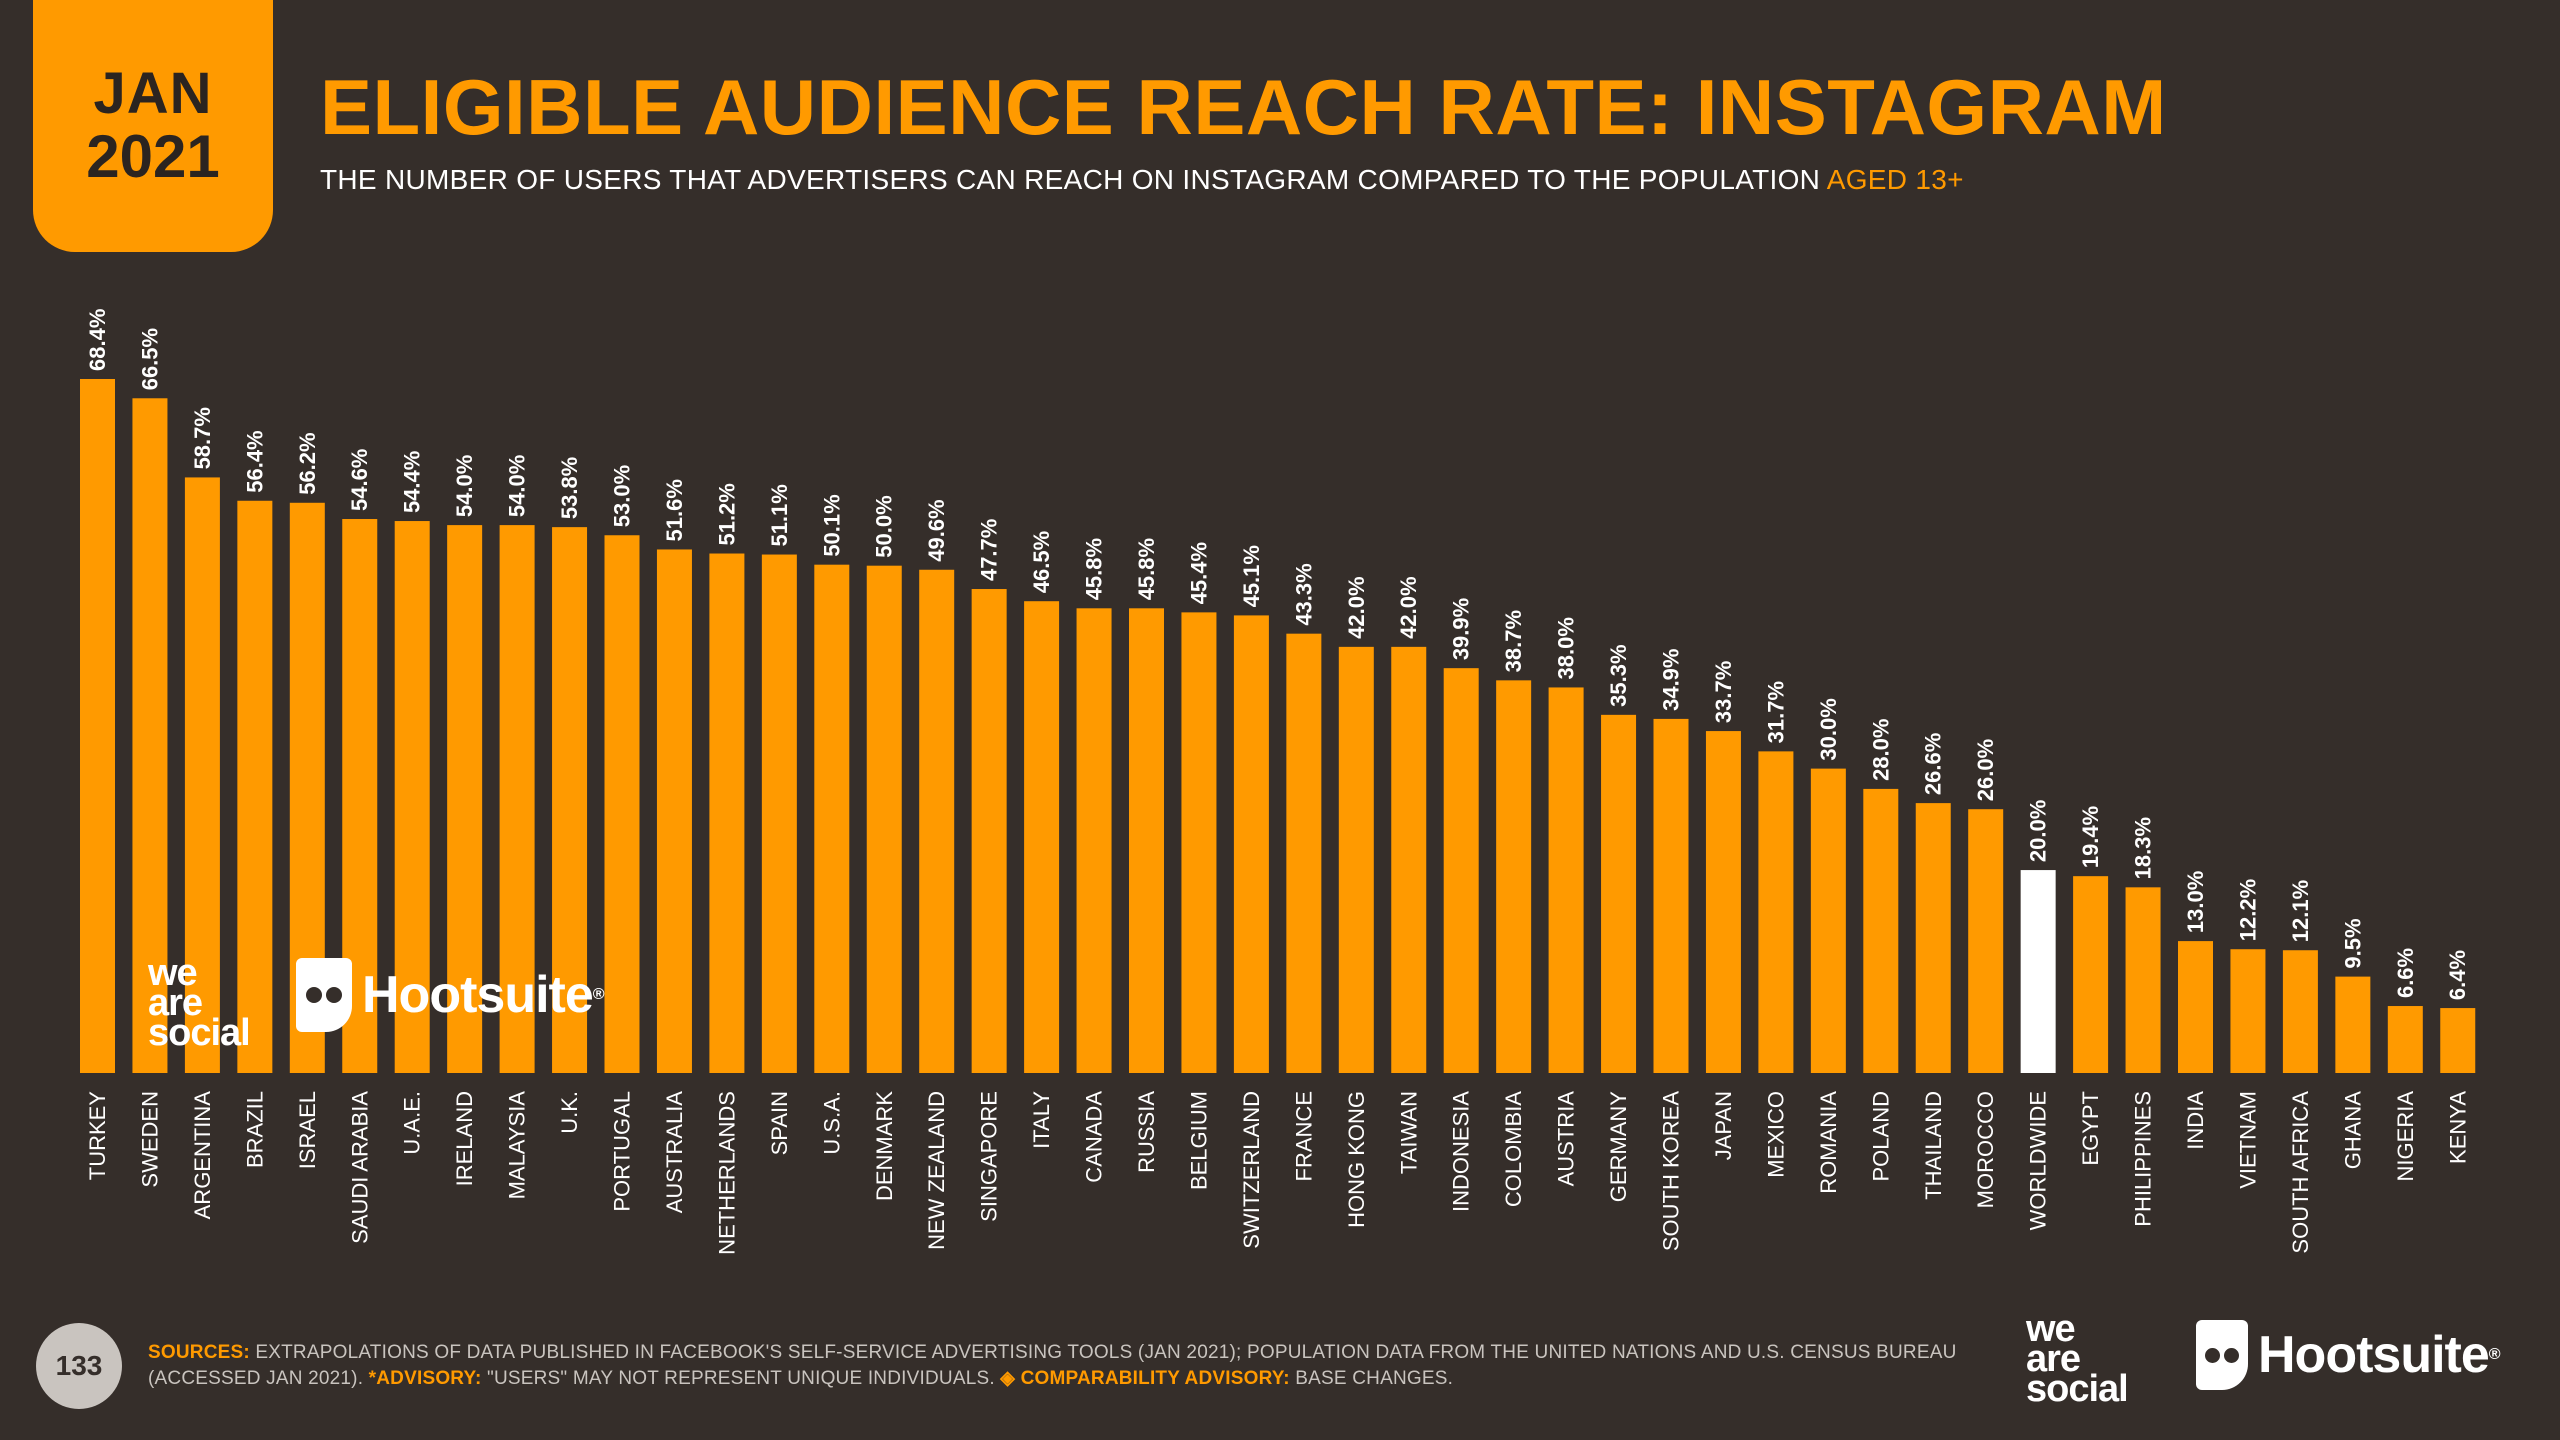 This screenshot has height=1440, width=2560. What do you see at coordinates (1251, 844) in the screenshot?
I see `bar-switzerland` at bounding box center [1251, 844].